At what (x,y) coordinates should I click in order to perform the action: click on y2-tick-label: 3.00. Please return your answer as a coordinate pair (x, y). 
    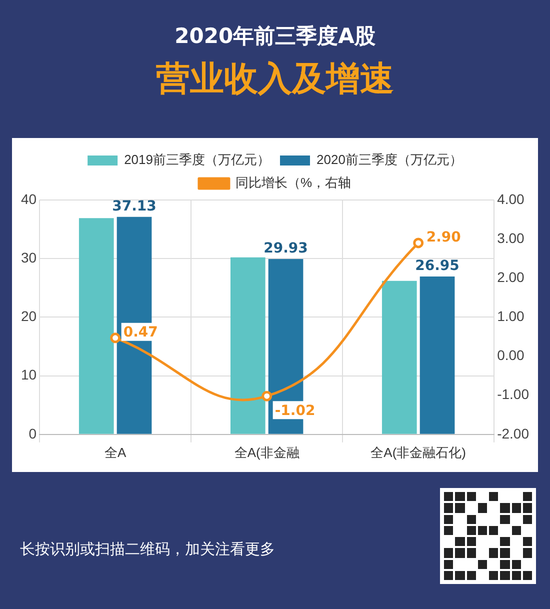
    Looking at the image, I should click on (511, 238).